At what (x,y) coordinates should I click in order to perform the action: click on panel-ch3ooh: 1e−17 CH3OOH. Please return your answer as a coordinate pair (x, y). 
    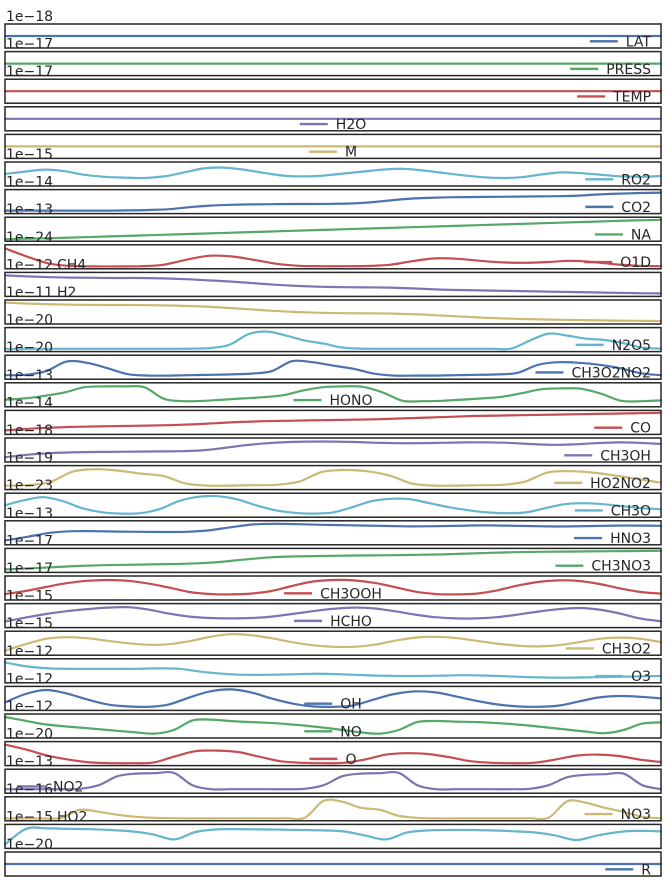
    Looking at the image, I should click on (333, 581).